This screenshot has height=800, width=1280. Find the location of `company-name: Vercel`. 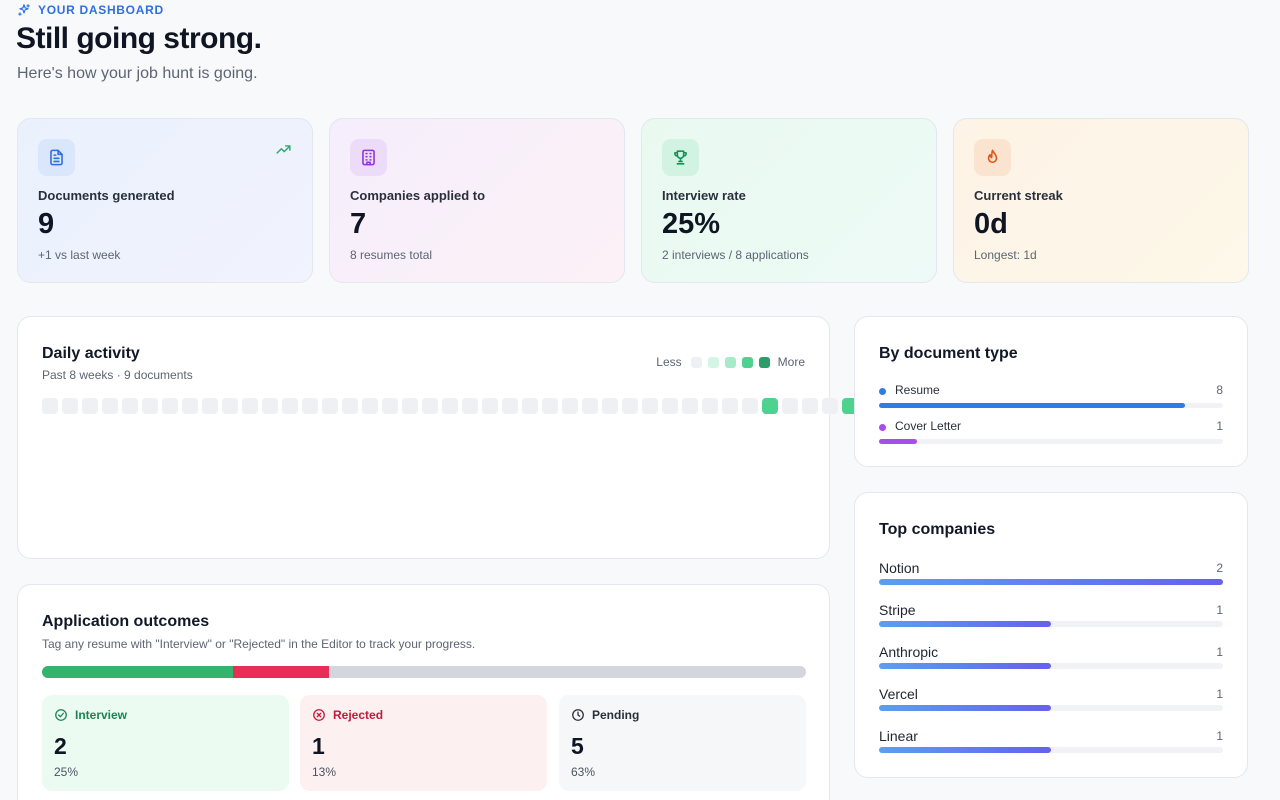

company-name: Vercel is located at coordinates (898, 694).